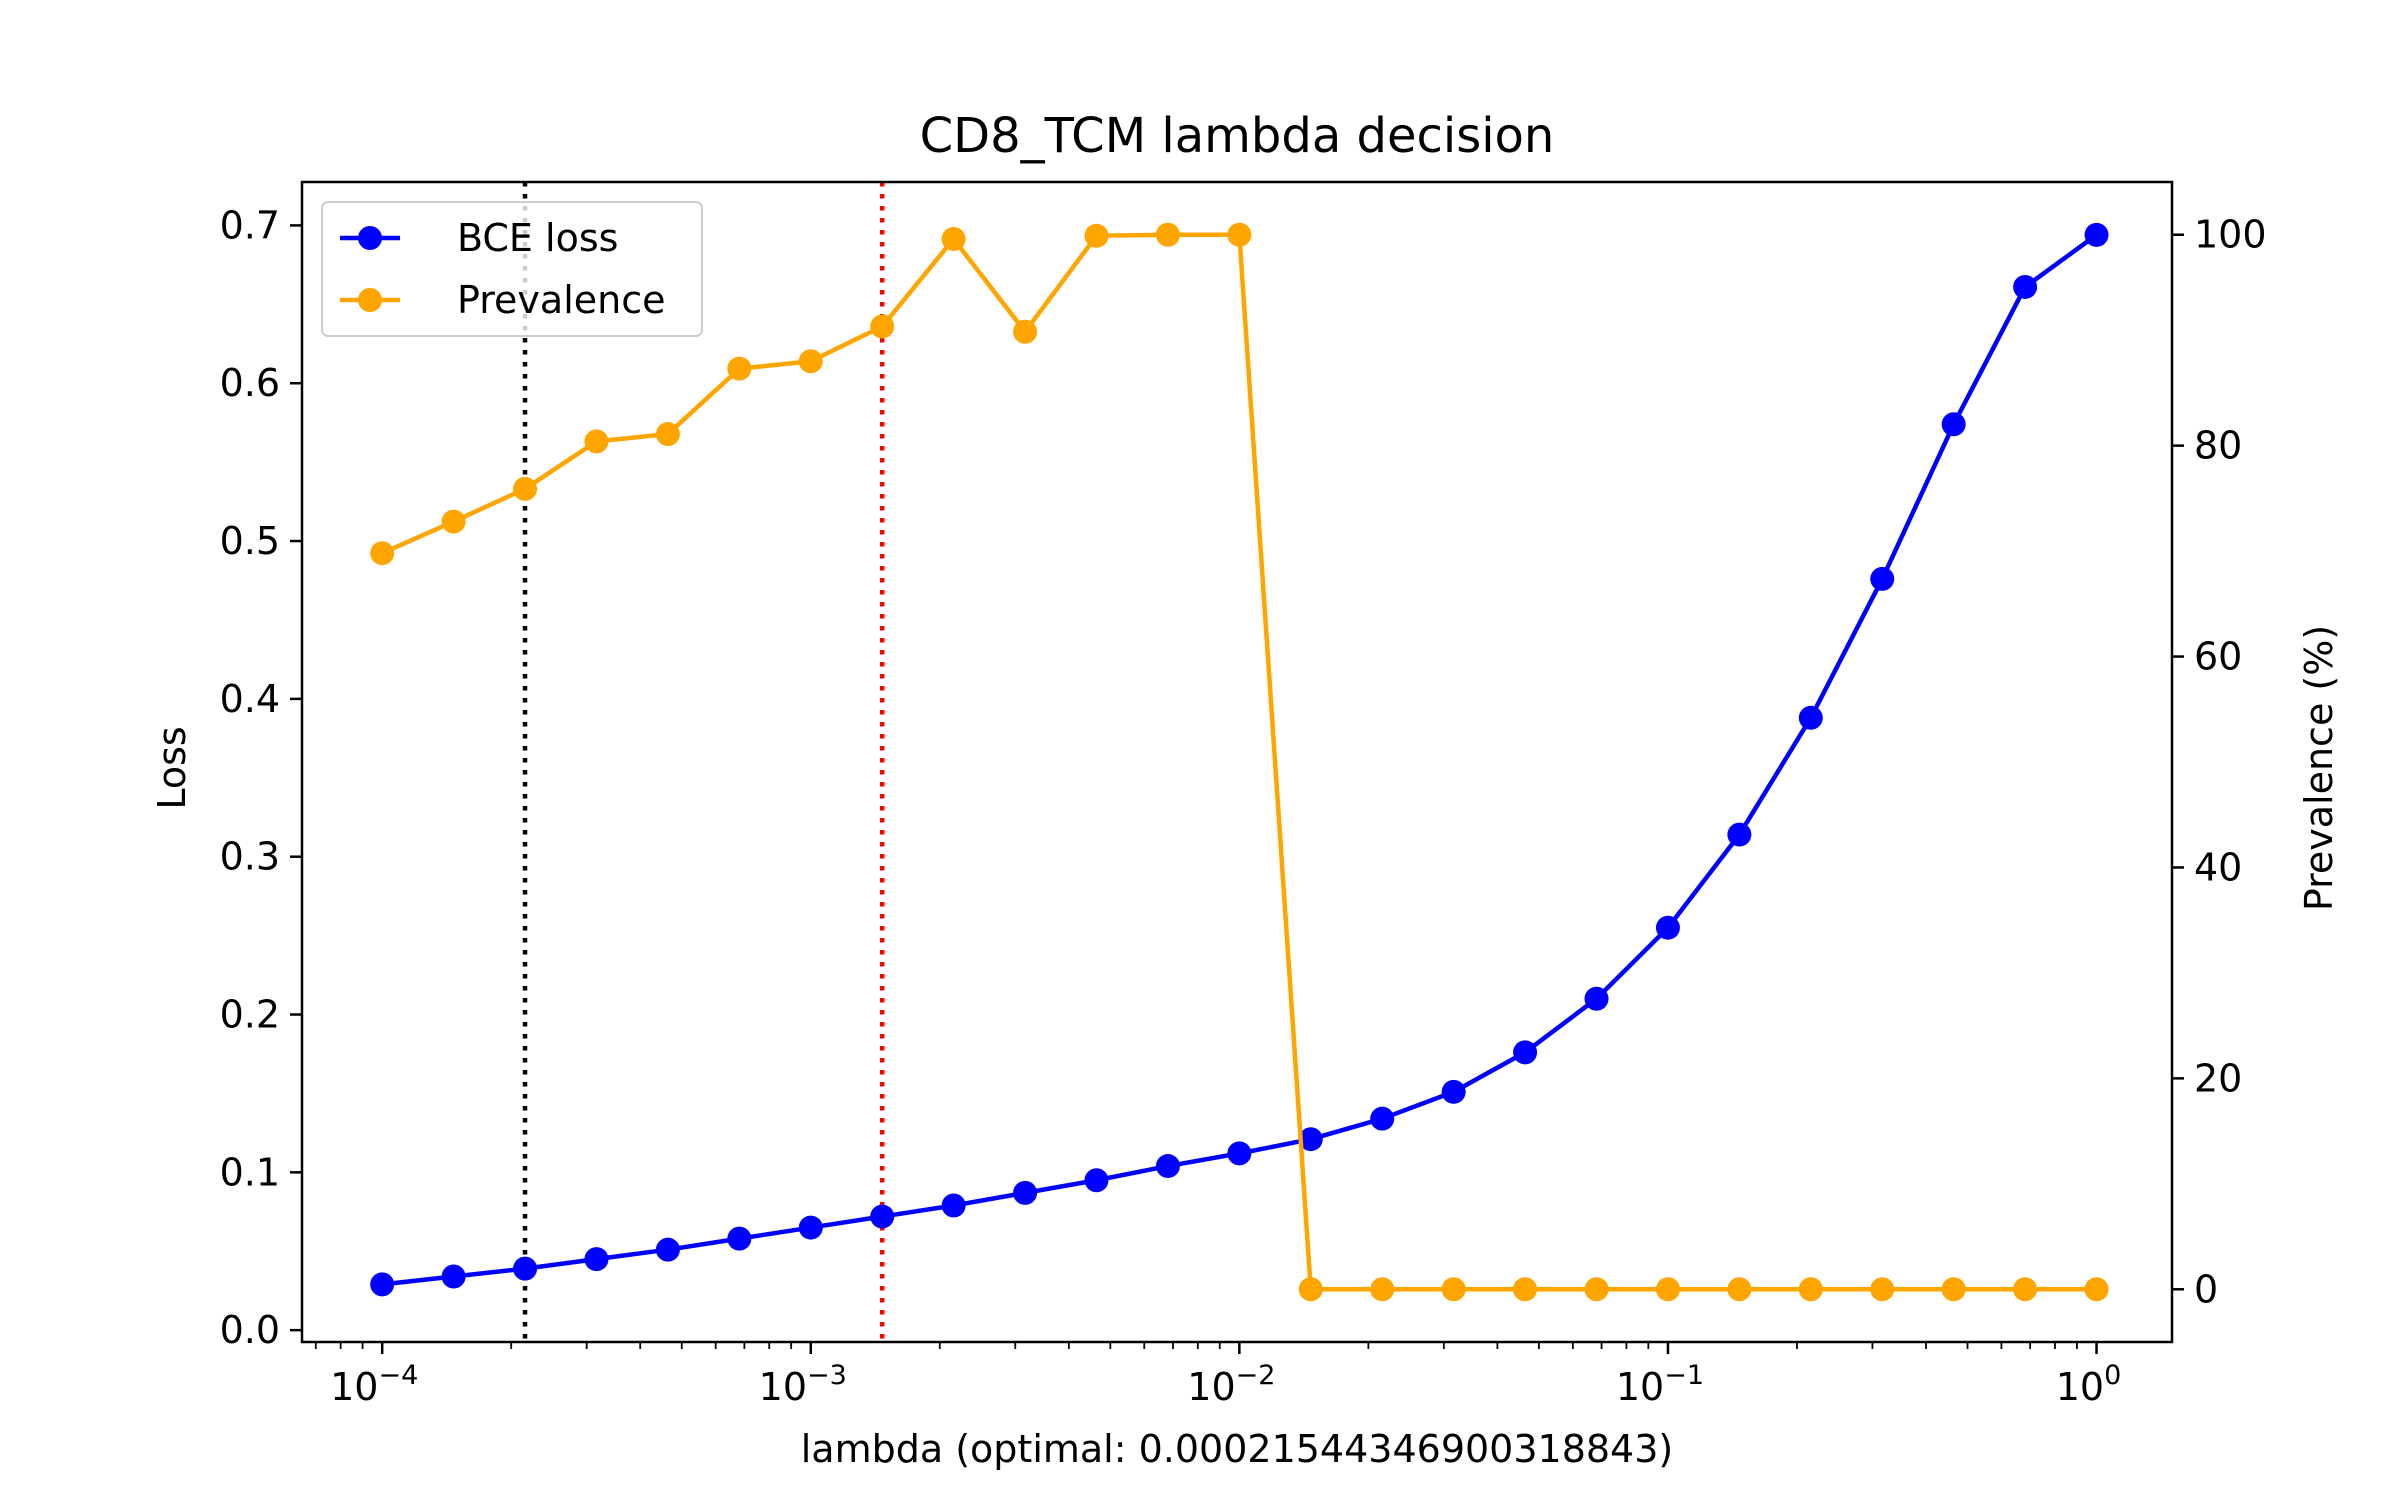 The image size is (2400, 1500). I want to click on y-right-tick-label: 100, so click(2230, 235).